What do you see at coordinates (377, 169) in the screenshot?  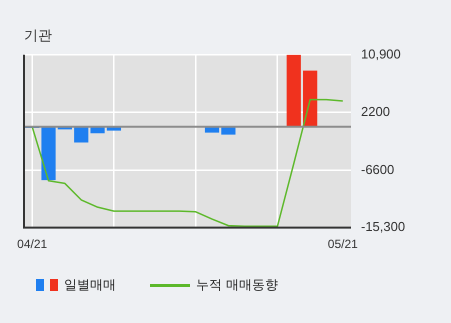 I see `y-tick-label: -6600` at bounding box center [377, 169].